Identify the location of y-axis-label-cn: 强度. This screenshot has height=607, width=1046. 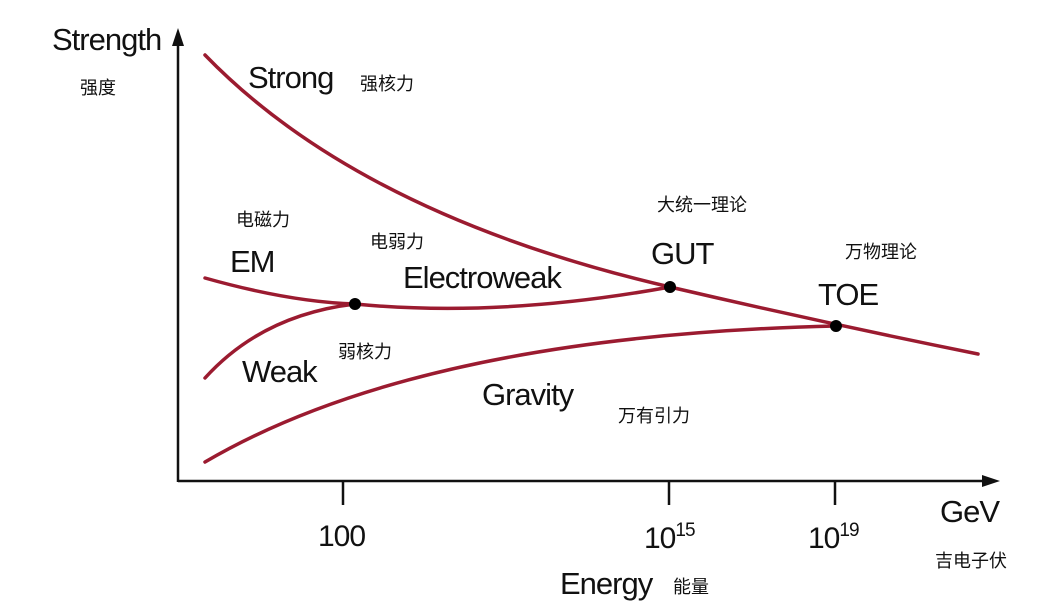
(98, 88).